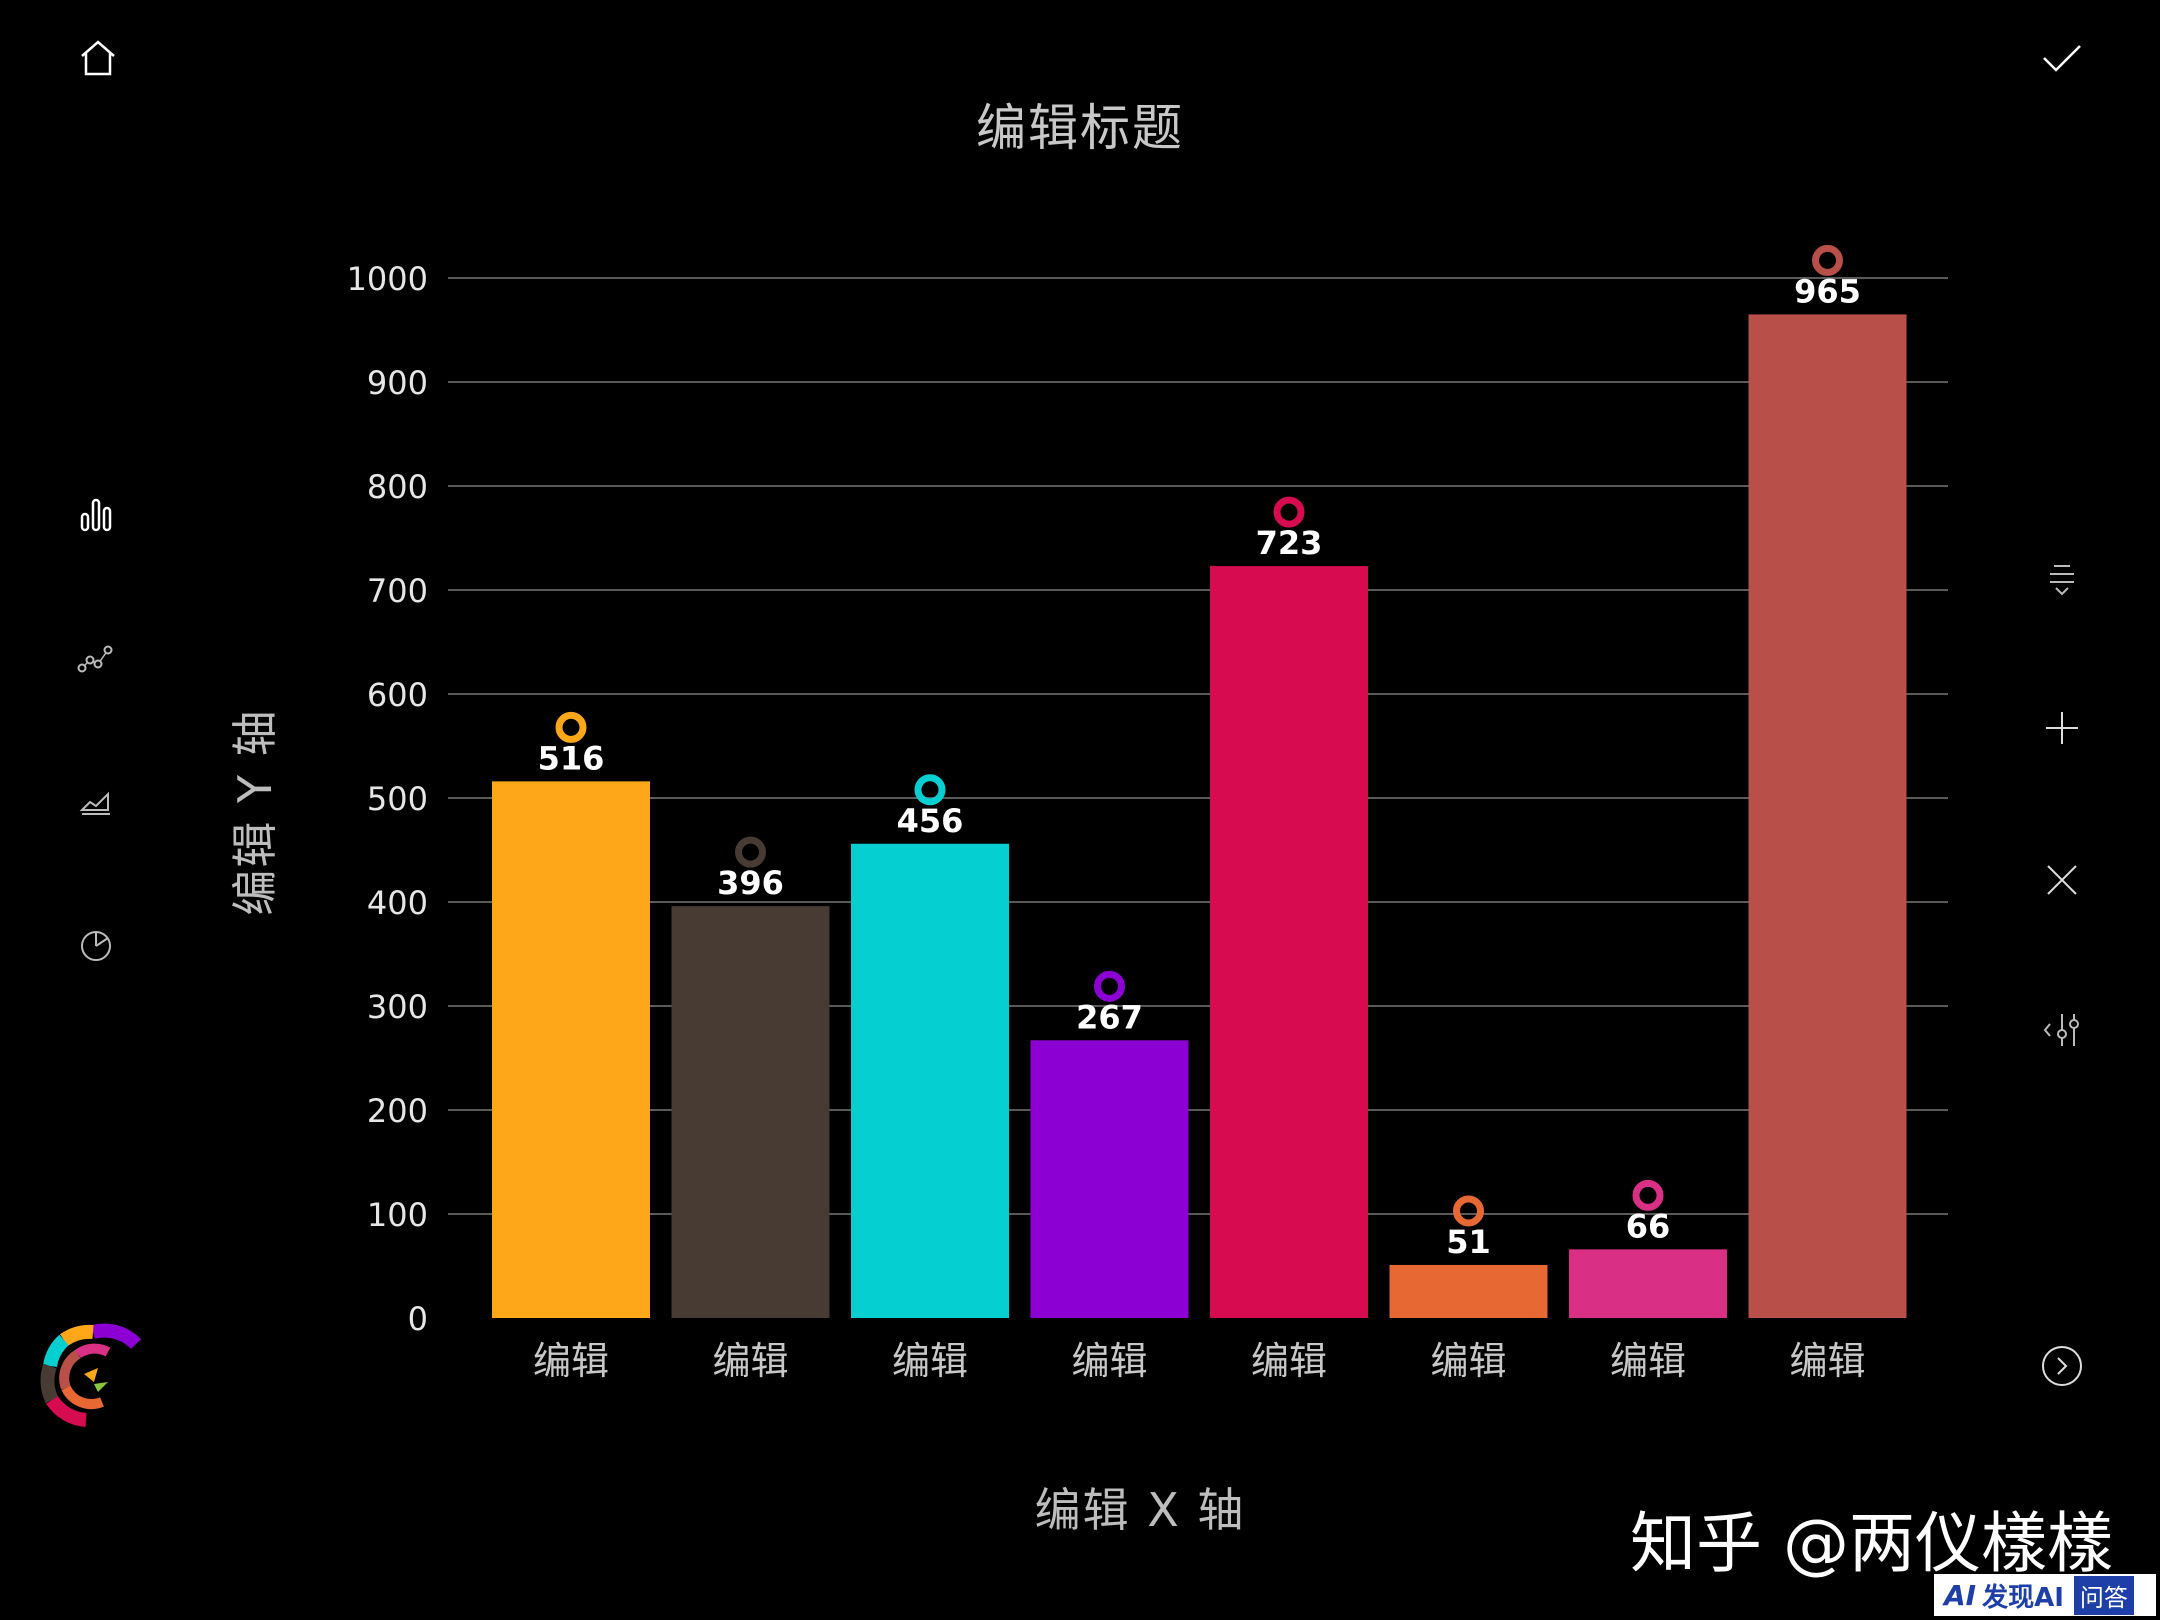 The image size is (2160, 1620). I want to click on watermark-text: 知乎 @两仪樣樣, so click(1871, 1543).